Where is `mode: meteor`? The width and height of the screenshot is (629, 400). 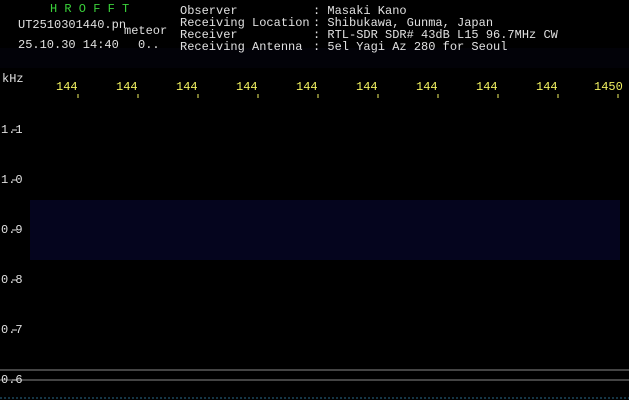 mode: meteor is located at coordinates (145, 31).